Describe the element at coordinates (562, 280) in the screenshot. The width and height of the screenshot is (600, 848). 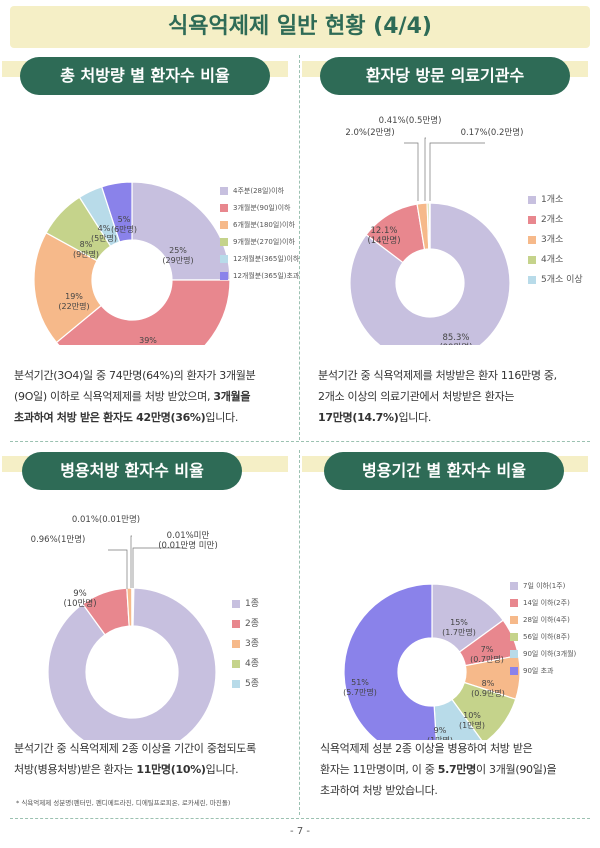
I see `legend-label: 5개소 이상` at that location.